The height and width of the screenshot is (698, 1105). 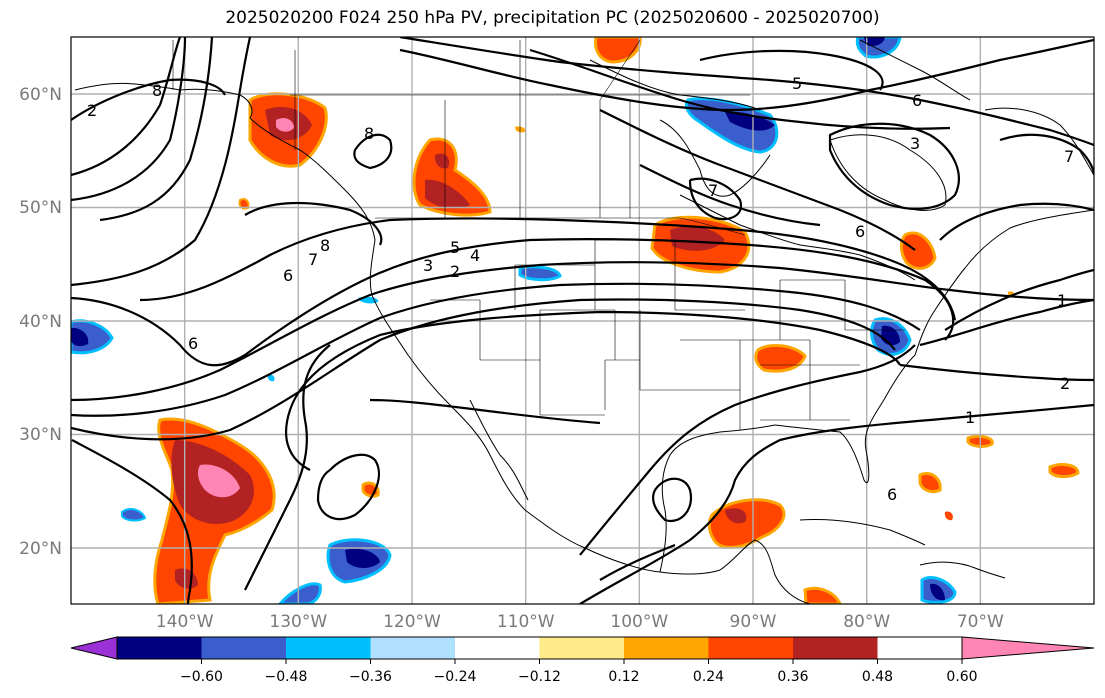 I want to click on colorbar-tick-label: −0.12, so click(x=539, y=677).